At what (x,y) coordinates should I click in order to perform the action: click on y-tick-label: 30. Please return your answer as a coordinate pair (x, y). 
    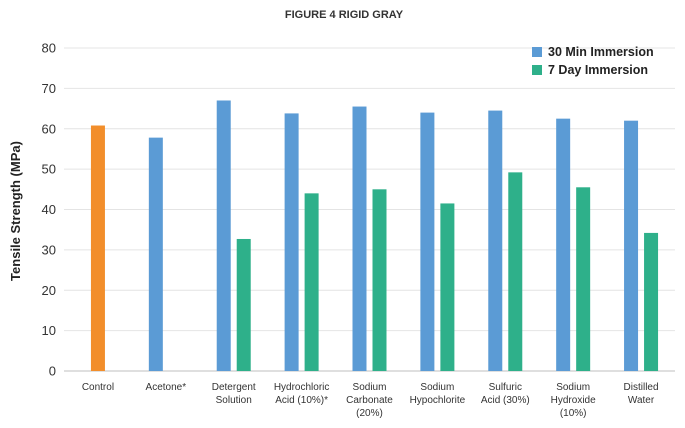
    Looking at the image, I should click on (49, 249).